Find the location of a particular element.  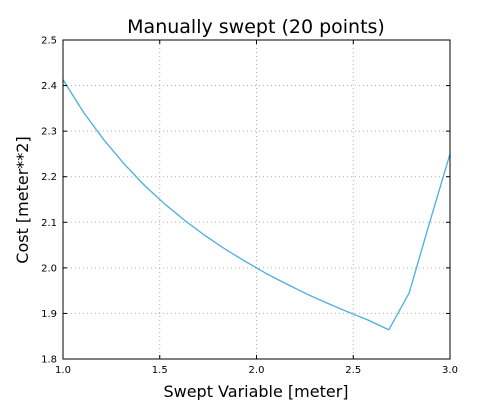

x-tick-label: 2.5 is located at coordinates (353, 370).